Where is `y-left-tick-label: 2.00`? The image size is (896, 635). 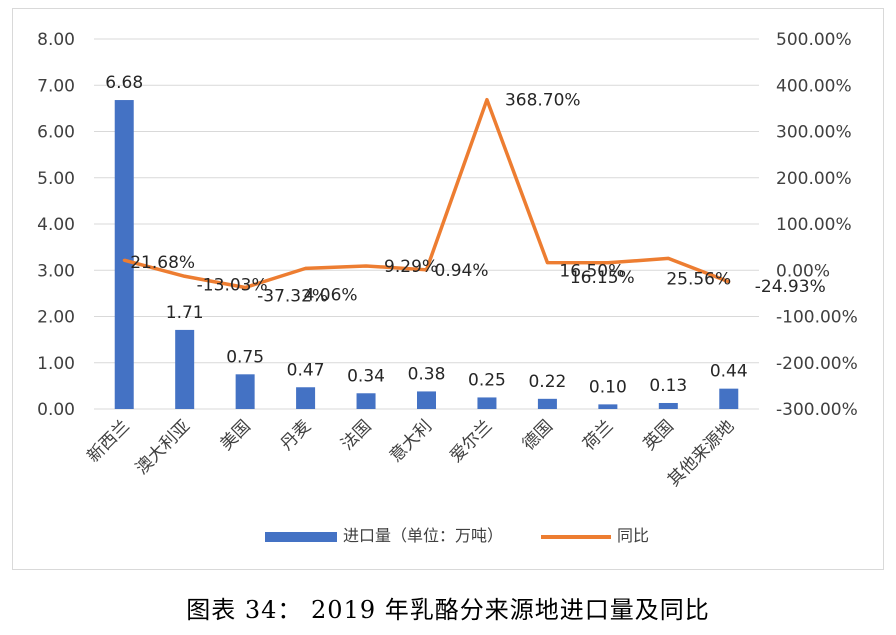 y-left-tick-label: 2.00 is located at coordinates (56, 318).